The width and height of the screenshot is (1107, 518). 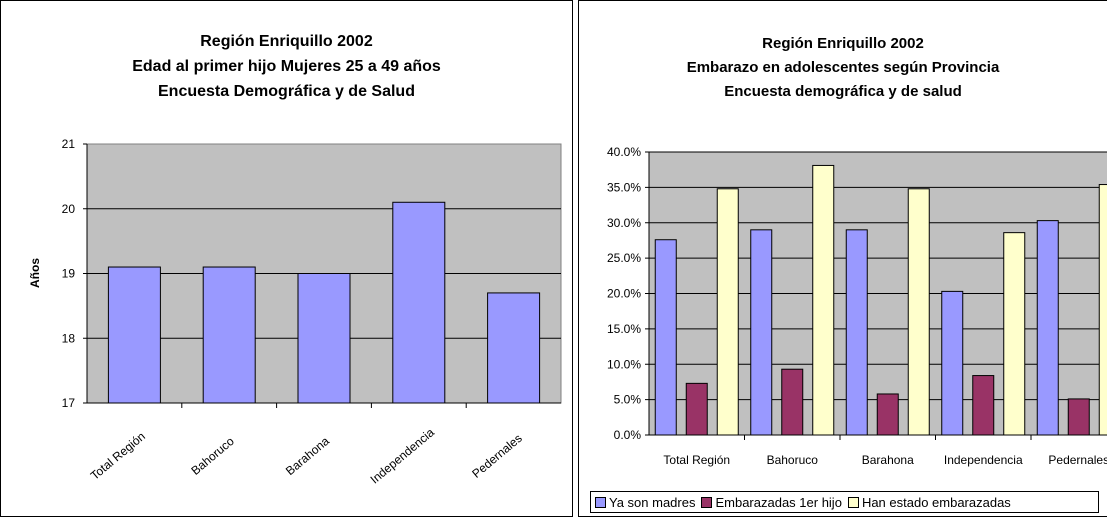 I want to click on bar-ya-son-madres-bahoruco, so click(x=761, y=332).